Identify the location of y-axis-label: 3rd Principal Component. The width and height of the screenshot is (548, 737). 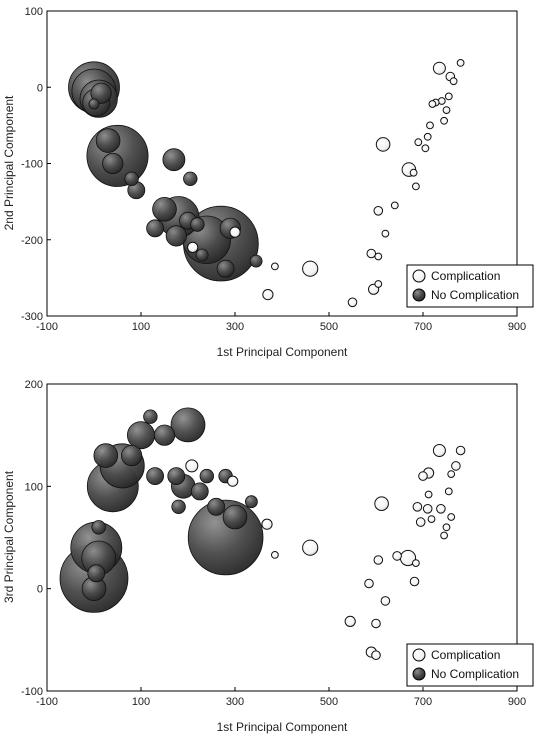
(9, 536).